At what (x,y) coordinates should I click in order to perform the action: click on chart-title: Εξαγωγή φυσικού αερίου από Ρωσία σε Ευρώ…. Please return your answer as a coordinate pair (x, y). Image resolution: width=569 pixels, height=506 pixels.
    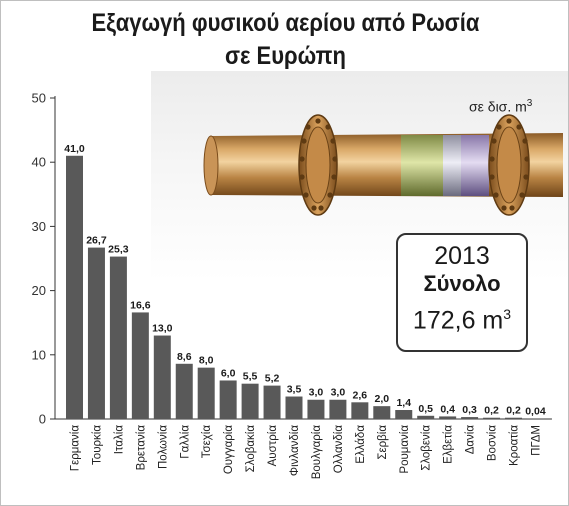
    Looking at the image, I should click on (285, 40).